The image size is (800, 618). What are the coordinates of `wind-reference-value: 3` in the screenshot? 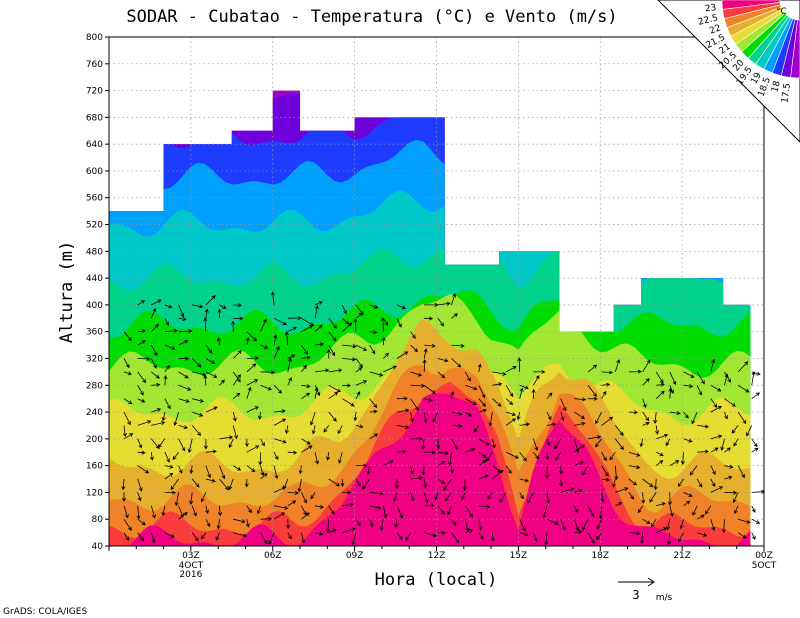 It's located at (635, 595).